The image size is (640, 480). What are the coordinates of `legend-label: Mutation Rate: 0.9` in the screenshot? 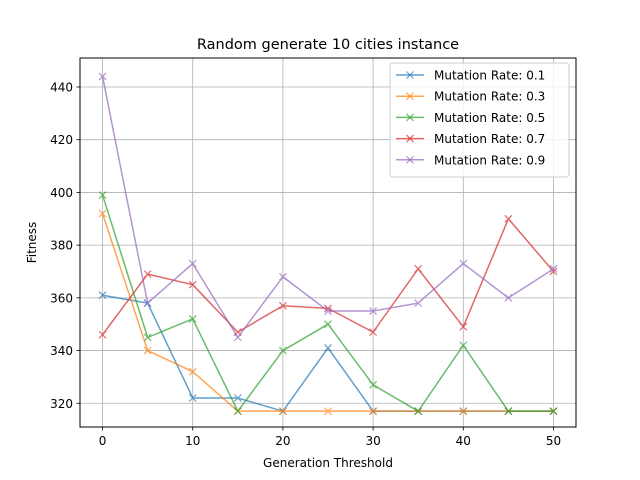 It's located at (489, 160).